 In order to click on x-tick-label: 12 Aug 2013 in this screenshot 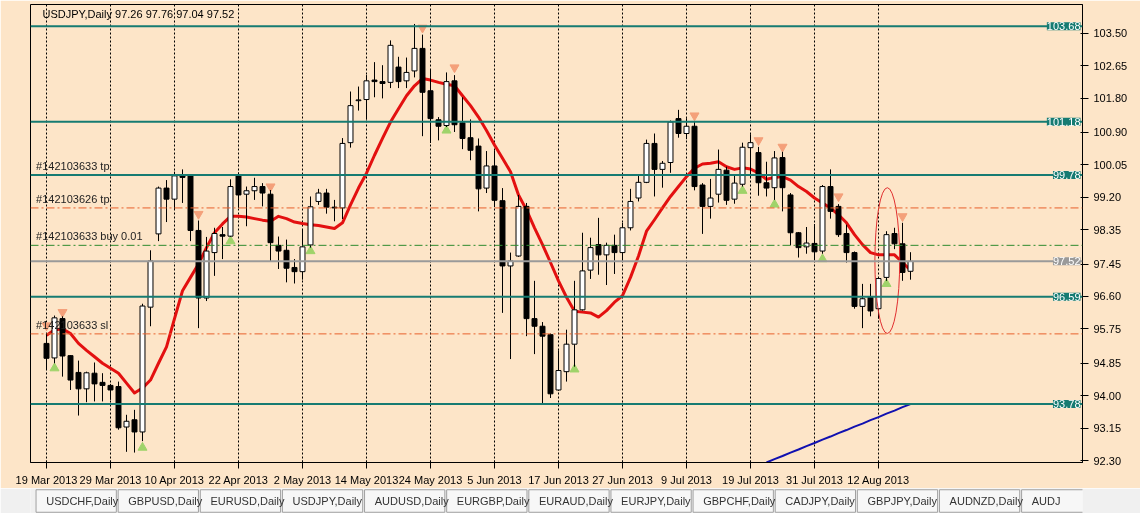, I will do `click(878, 479)`.